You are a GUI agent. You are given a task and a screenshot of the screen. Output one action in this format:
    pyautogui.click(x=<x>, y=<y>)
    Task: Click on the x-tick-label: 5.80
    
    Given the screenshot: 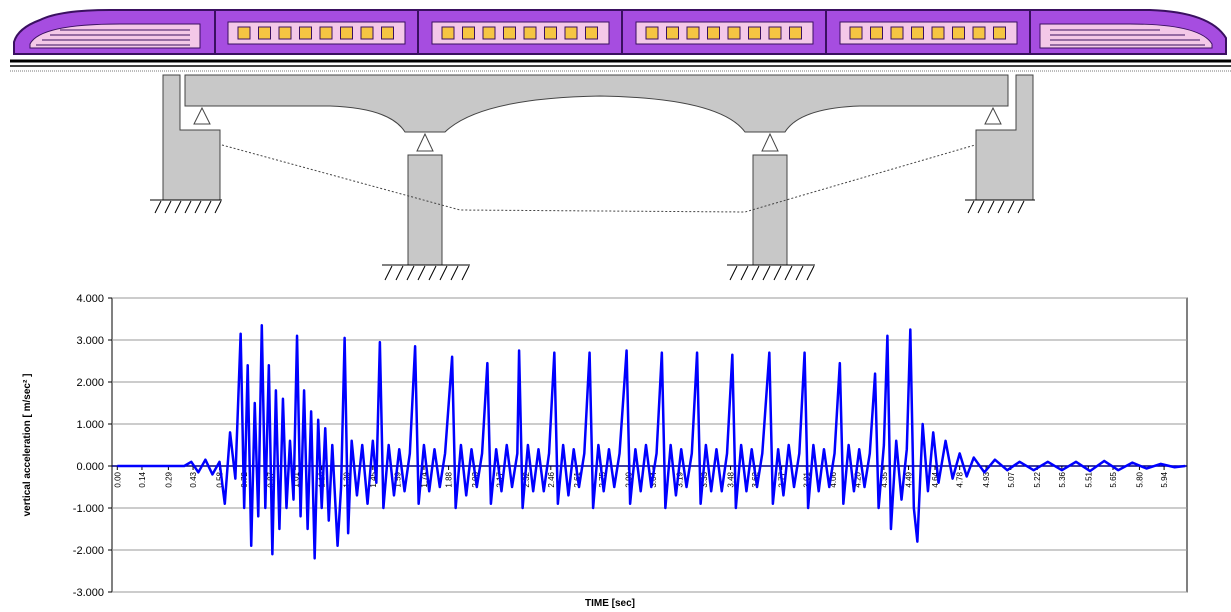 What is the action you would take?
    pyautogui.click(x=1139, y=479)
    